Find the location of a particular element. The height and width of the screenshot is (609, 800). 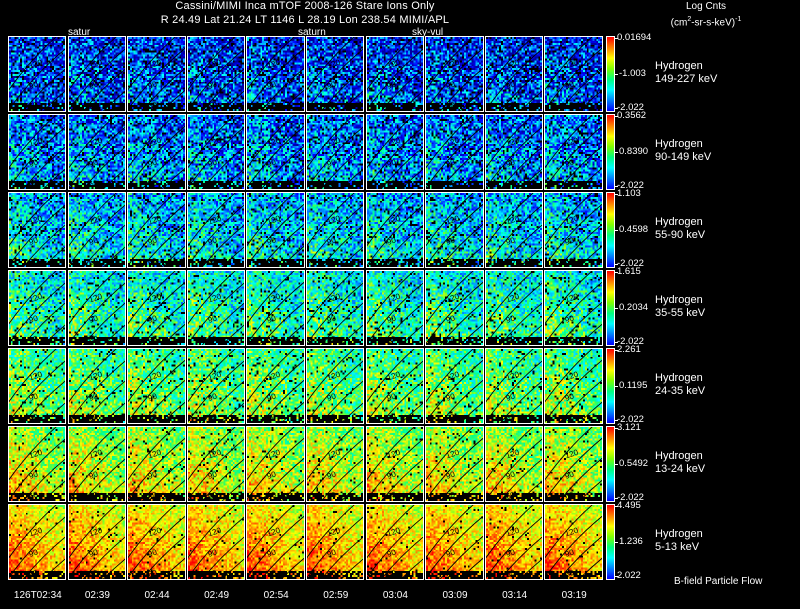

colorbar-max-label: 0.3562 is located at coordinates (632, 115).